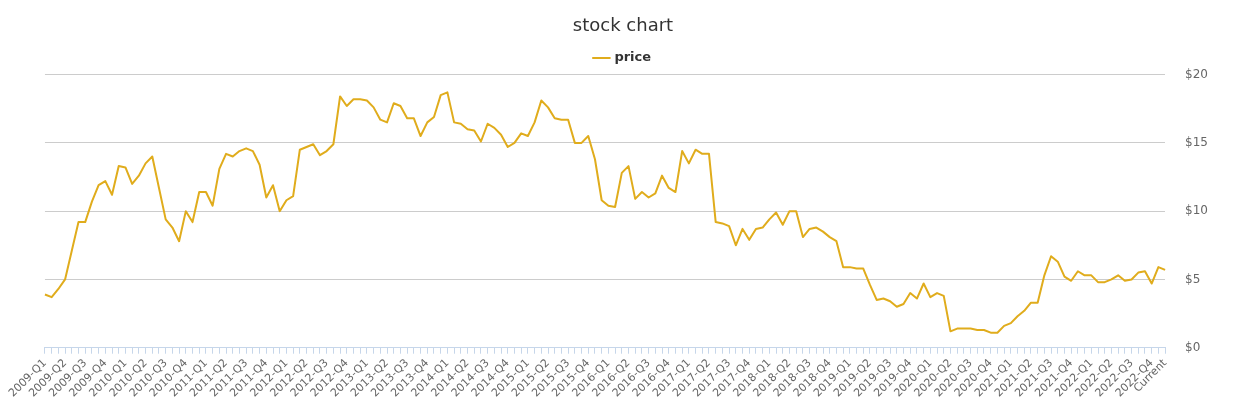 This screenshot has height=403, width=1248. Describe the element at coordinates (623, 25) in the screenshot. I see `chart-title: stock chart` at that location.